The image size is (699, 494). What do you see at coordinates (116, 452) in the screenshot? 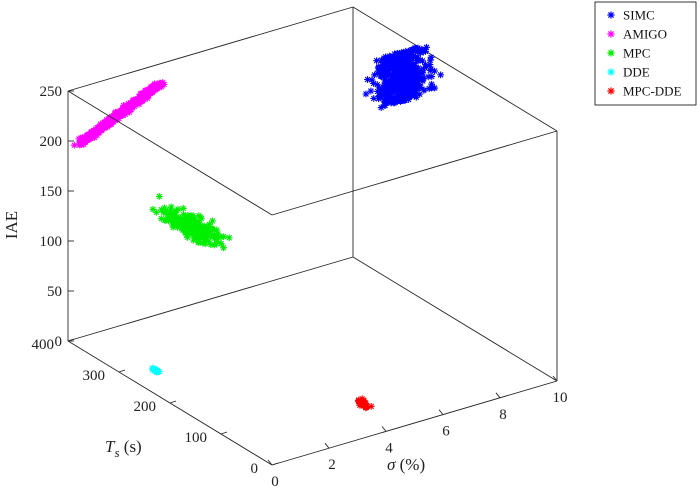
I see `y-axis-label-subscript: s` at bounding box center [116, 452].